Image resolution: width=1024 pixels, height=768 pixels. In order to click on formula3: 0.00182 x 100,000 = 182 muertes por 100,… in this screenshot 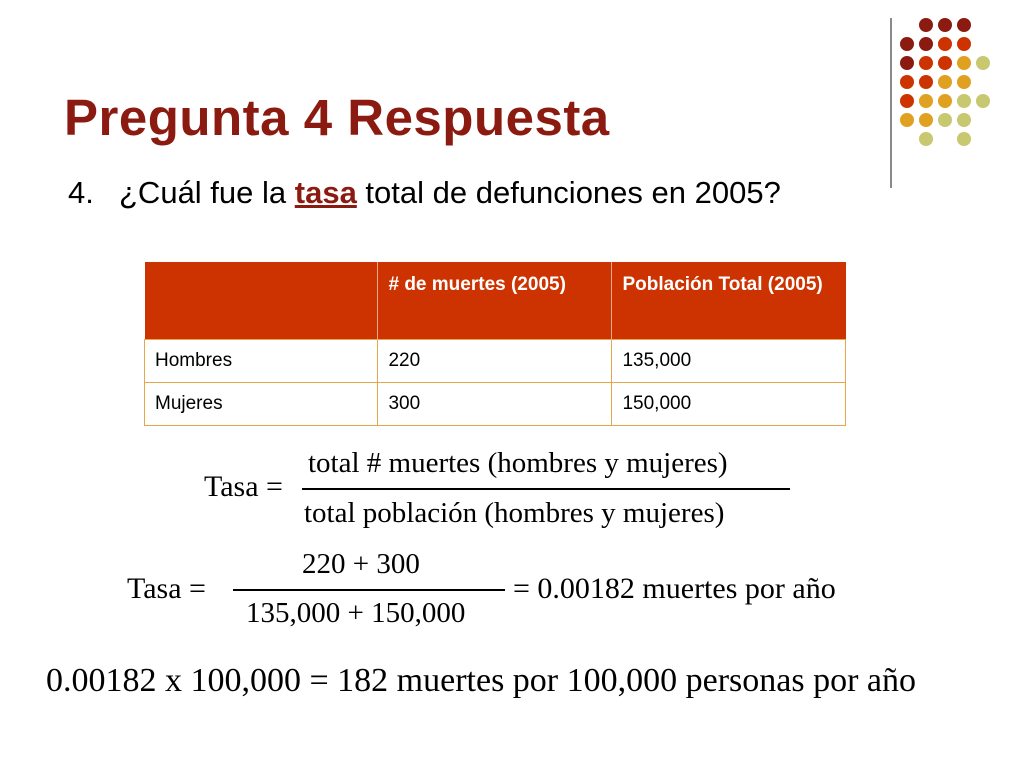, I will do `click(481, 680)`.